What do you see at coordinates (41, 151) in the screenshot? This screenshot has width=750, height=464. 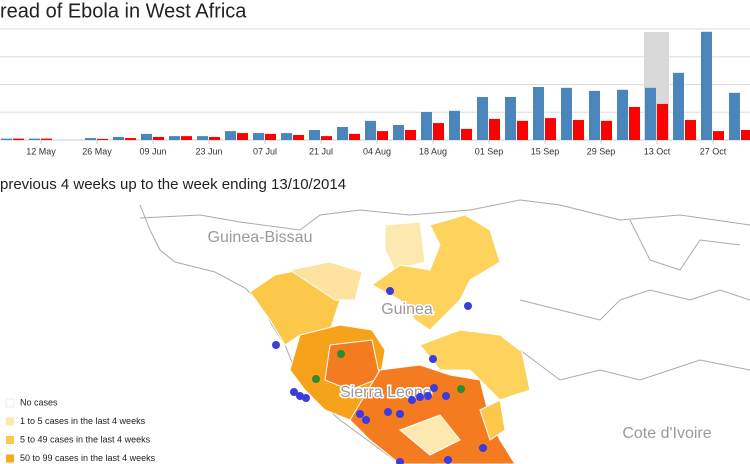 I see `x-tick-label: 12 May` at bounding box center [41, 151].